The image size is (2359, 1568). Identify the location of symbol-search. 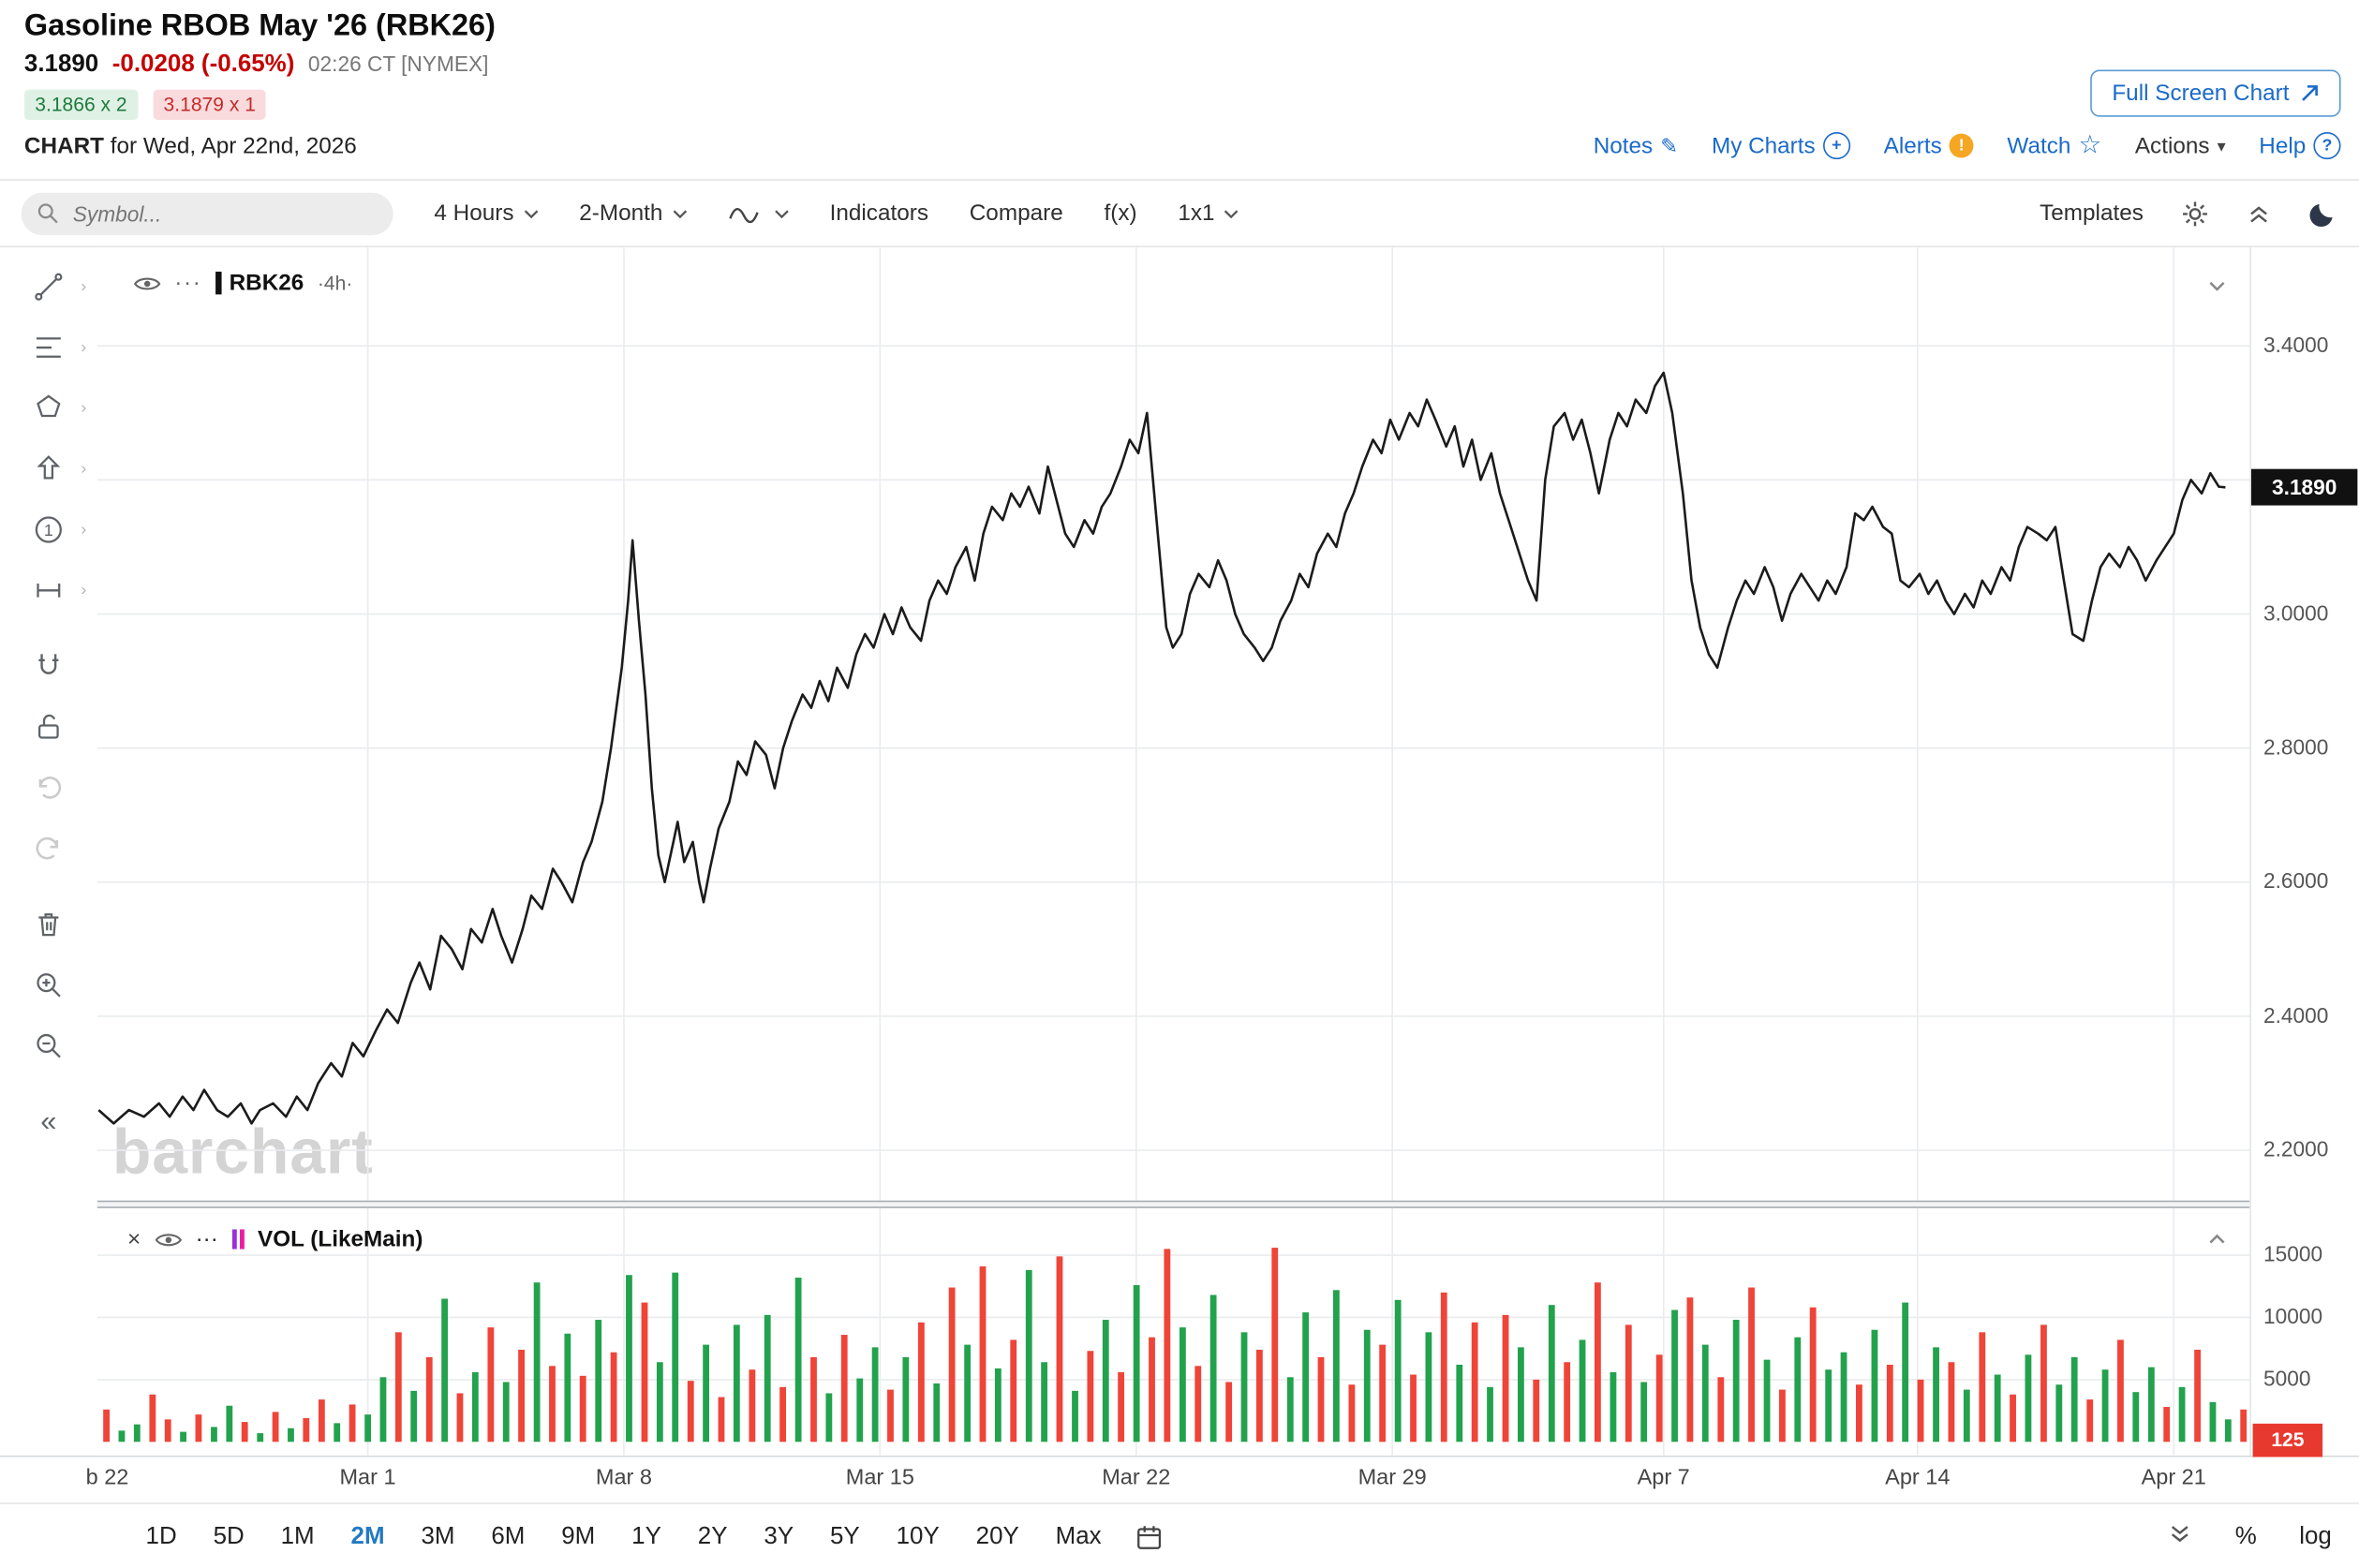
(207, 213).